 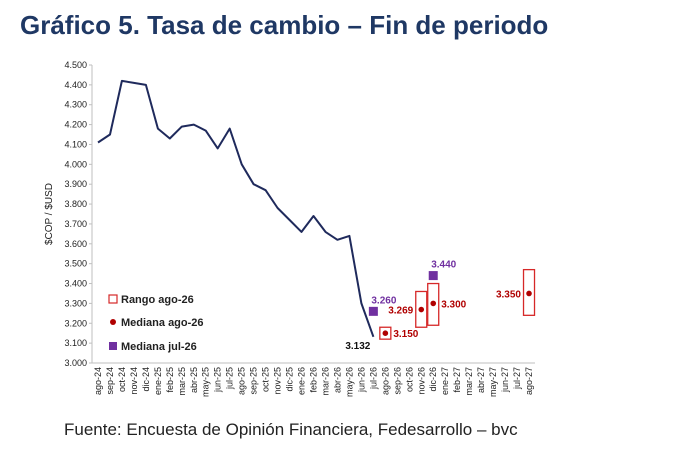 What do you see at coordinates (383, 300) in the screenshot?
I see `median-jul26-label: 3.260` at bounding box center [383, 300].